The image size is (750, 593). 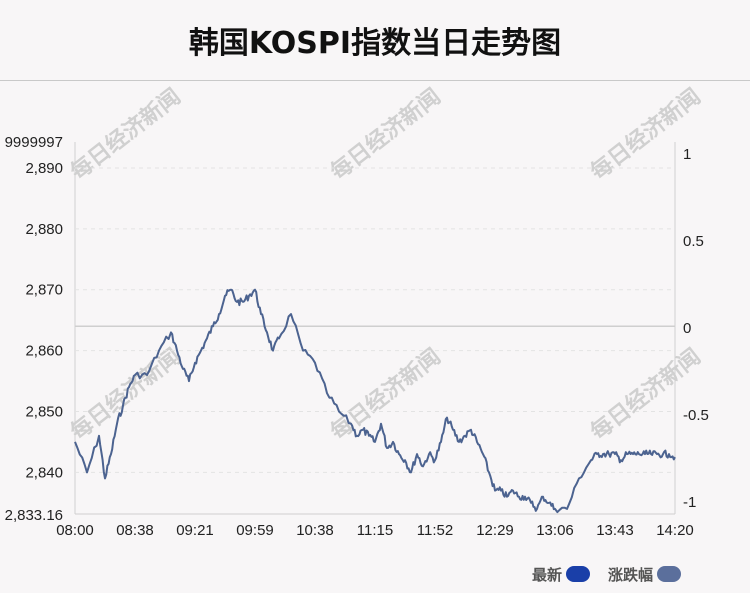 What do you see at coordinates (669, 574) in the screenshot?
I see `legend-swatch-change` at bounding box center [669, 574].